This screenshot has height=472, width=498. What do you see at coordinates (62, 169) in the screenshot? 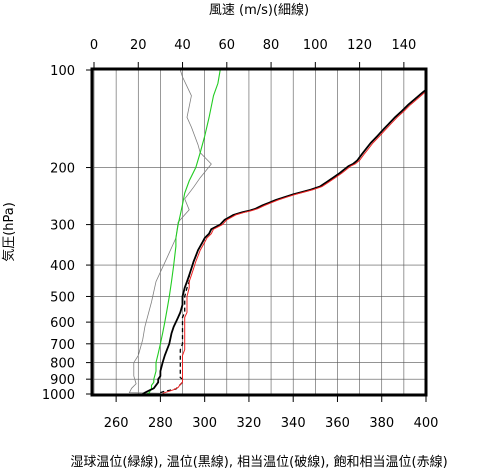
I see `y-tick-label: 200` at bounding box center [62, 169].